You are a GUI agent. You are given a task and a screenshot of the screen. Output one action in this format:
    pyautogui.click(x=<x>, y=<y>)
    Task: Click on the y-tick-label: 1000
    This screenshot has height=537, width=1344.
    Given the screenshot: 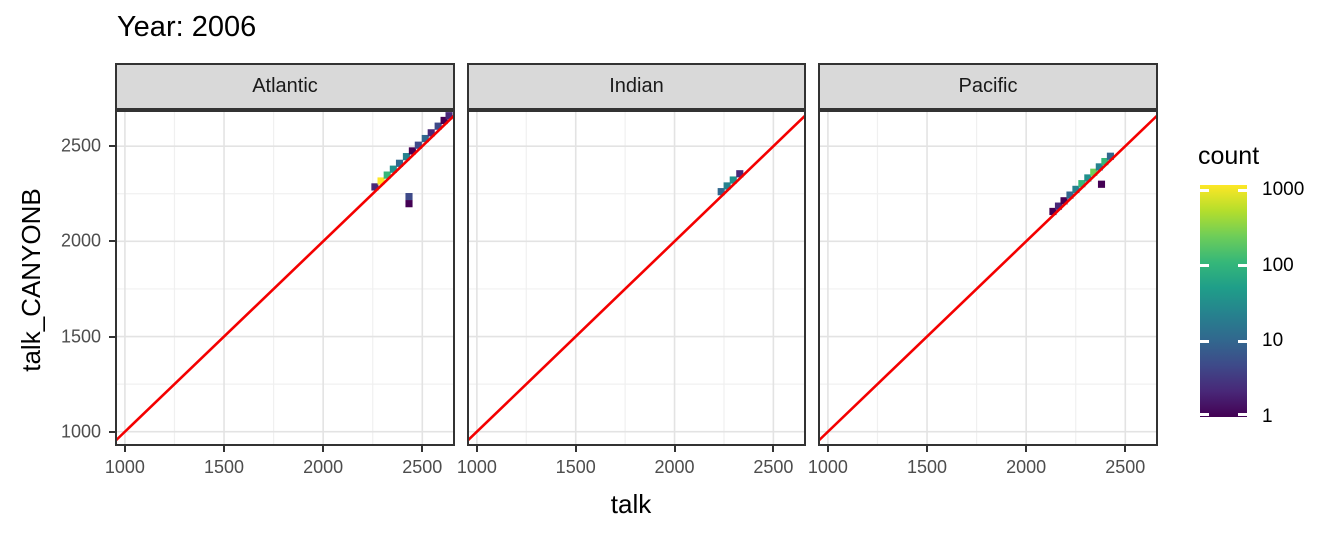 What is the action you would take?
    pyautogui.click(x=80, y=431)
    